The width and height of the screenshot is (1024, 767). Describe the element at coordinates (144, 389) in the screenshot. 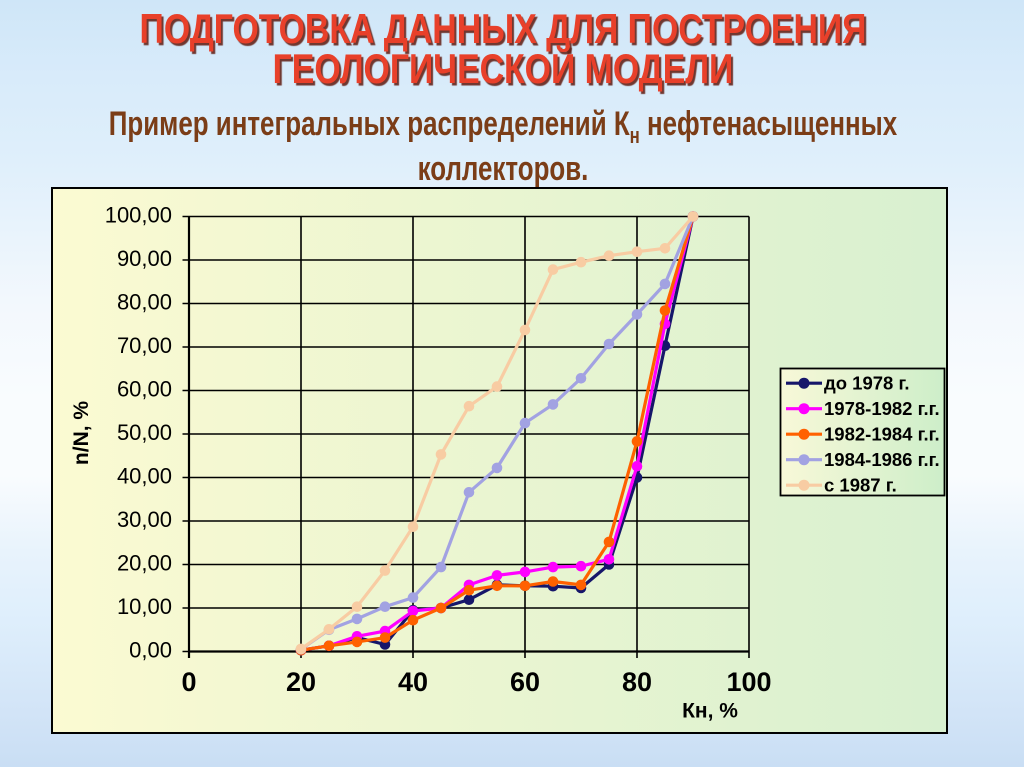

I see `svg-text: 60,00` at that location.